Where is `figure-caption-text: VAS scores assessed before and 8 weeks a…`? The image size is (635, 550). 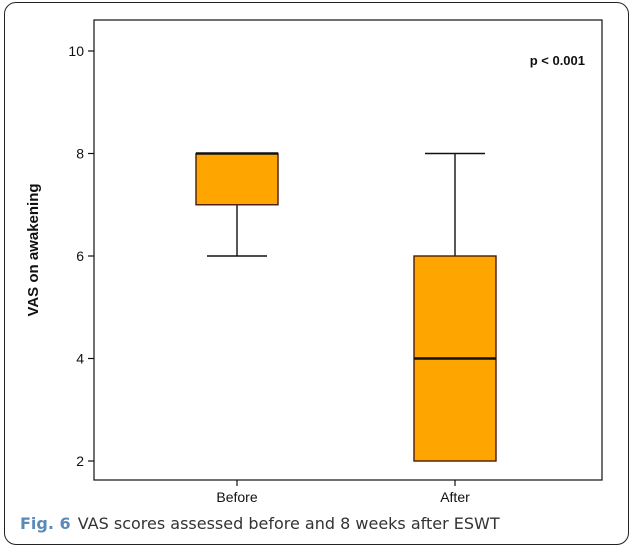 figure-caption-text: VAS scores assessed before and 8 weeks a… is located at coordinates (288, 523).